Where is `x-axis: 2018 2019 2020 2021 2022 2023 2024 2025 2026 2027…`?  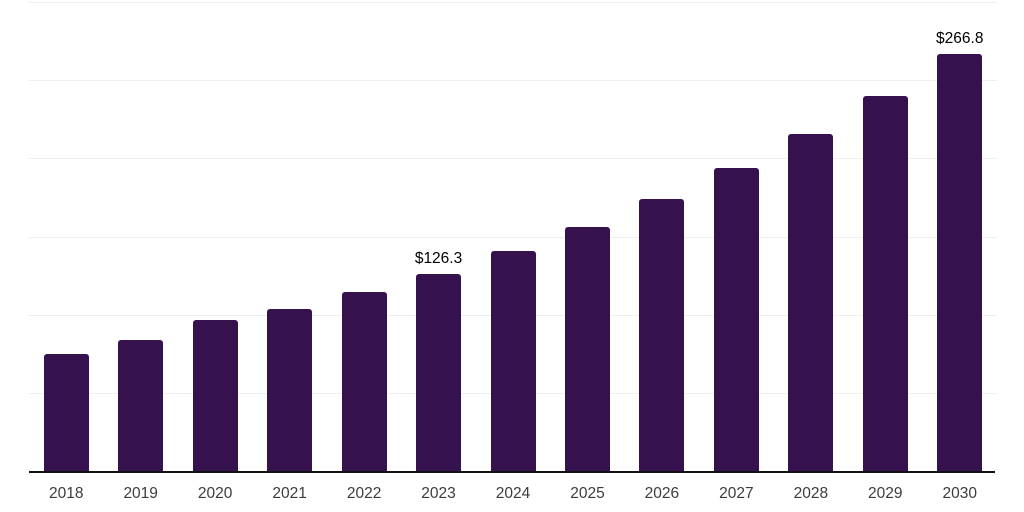
x-axis: 2018 2019 2020 2021 2022 2023 2024 2025 2026 2027… is located at coordinates (513, 494).